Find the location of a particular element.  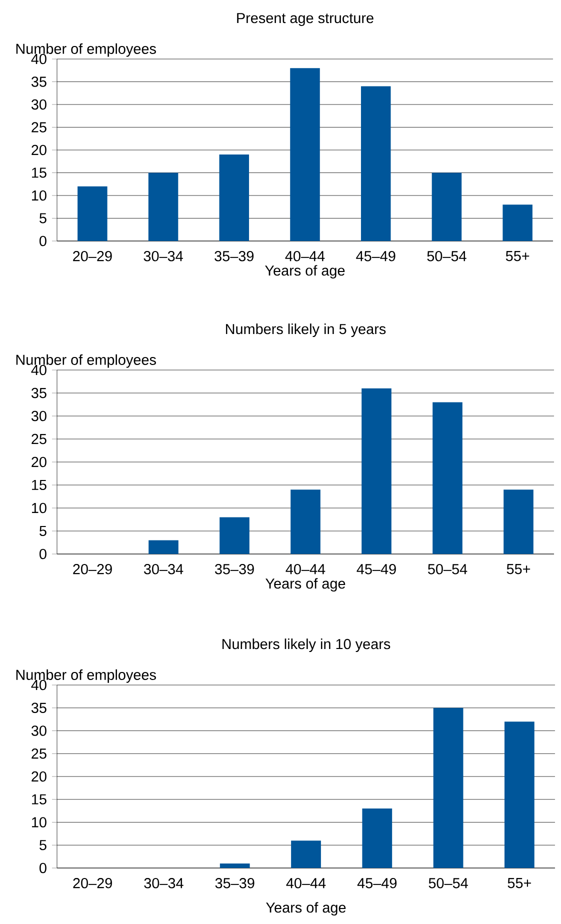

chart-title: Numbers likely in 10 years is located at coordinates (306, 645).